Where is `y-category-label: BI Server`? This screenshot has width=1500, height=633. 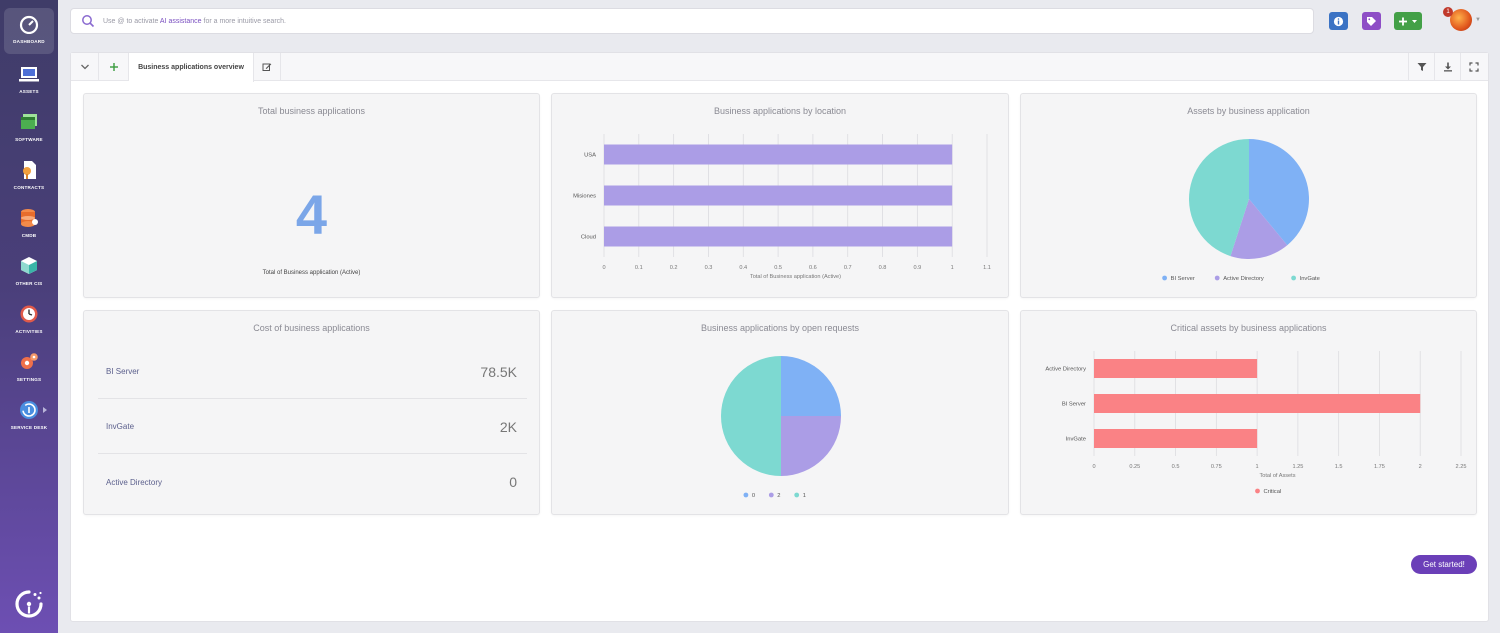 y-category-label: BI Server is located at coordinates (1074, 405).